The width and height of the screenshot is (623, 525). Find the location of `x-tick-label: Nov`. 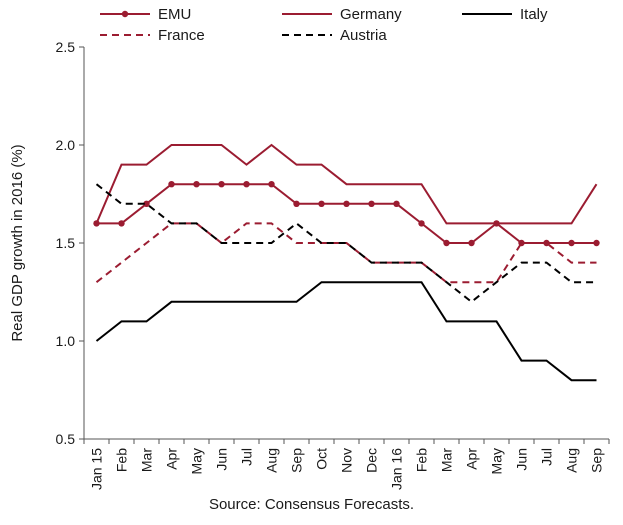

x-tick-label: Nov is located at coordinates (347, 460).